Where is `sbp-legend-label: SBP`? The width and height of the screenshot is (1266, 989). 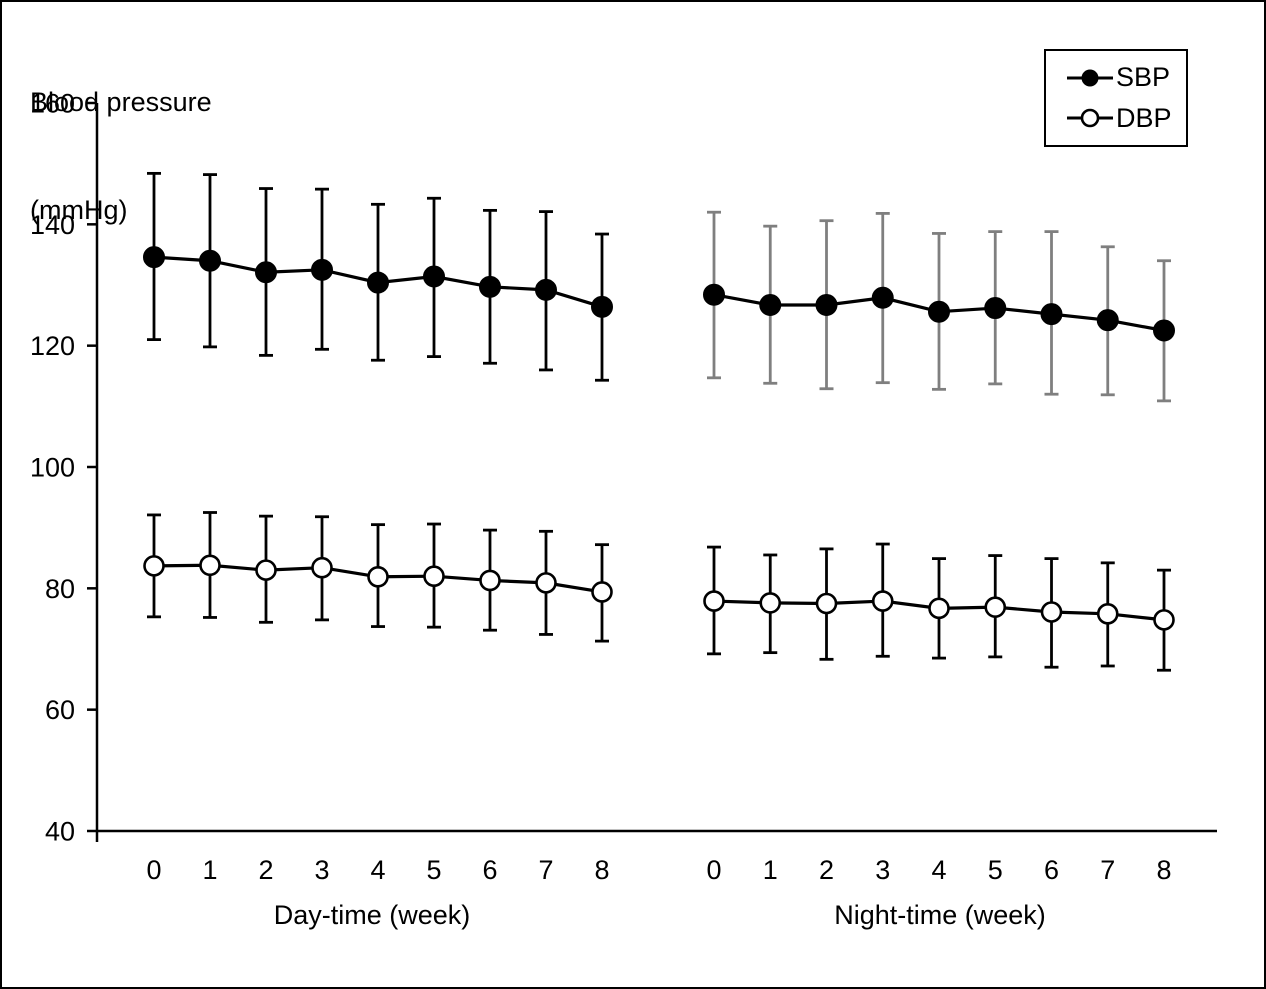 sbp-legend-label: SBP is located at coordinates (1143, 77).